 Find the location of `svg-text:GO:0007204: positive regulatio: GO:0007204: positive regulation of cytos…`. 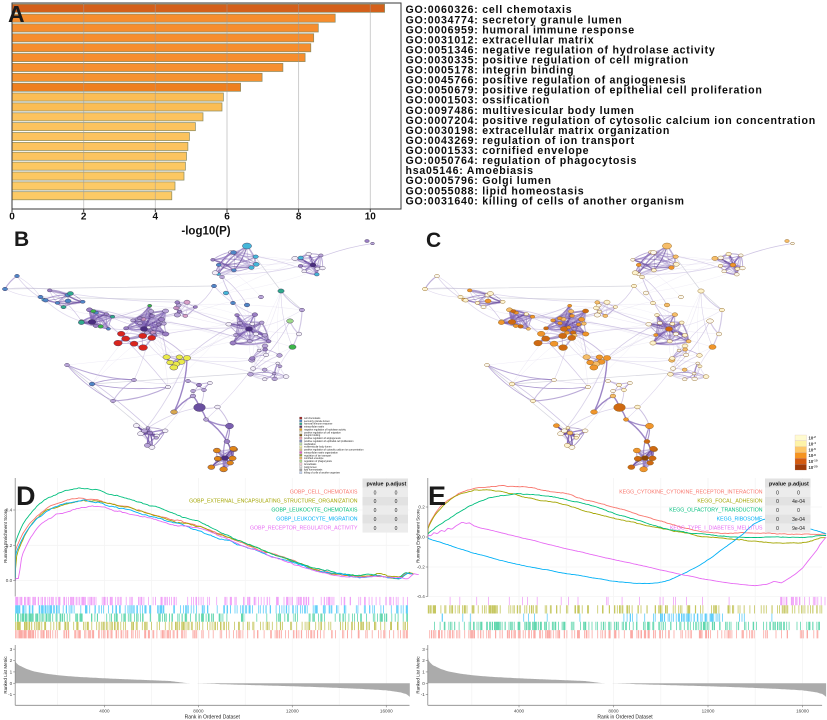

svg-text:GO:0007204: positive regulatio: GO:0007204: positive regulation of cytos… is located at coordinates (611, 121).